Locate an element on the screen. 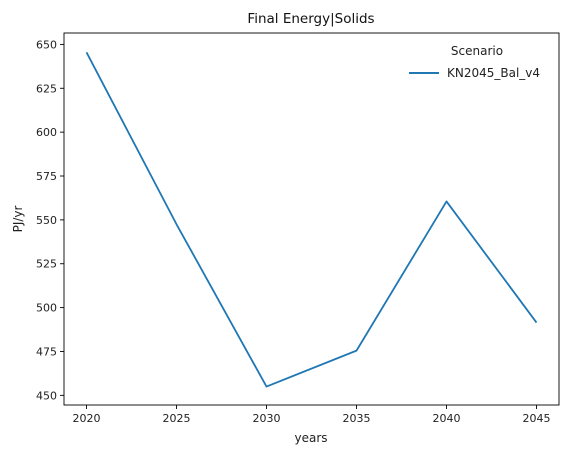 This screenshot has width=569, height=456. y-tick-label: 600 is located at coordinates (46, 132).